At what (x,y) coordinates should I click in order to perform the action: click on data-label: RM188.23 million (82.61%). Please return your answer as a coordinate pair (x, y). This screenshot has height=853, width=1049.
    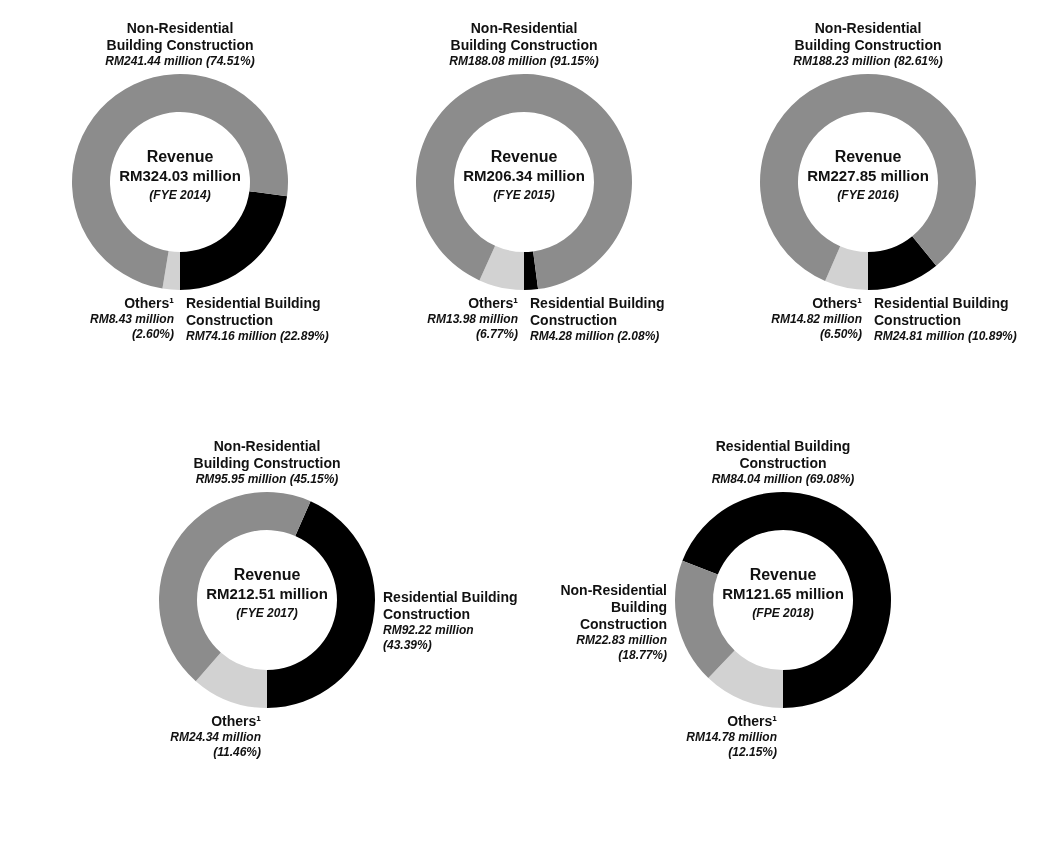
    Looking at the image, I should click on (868, 61).